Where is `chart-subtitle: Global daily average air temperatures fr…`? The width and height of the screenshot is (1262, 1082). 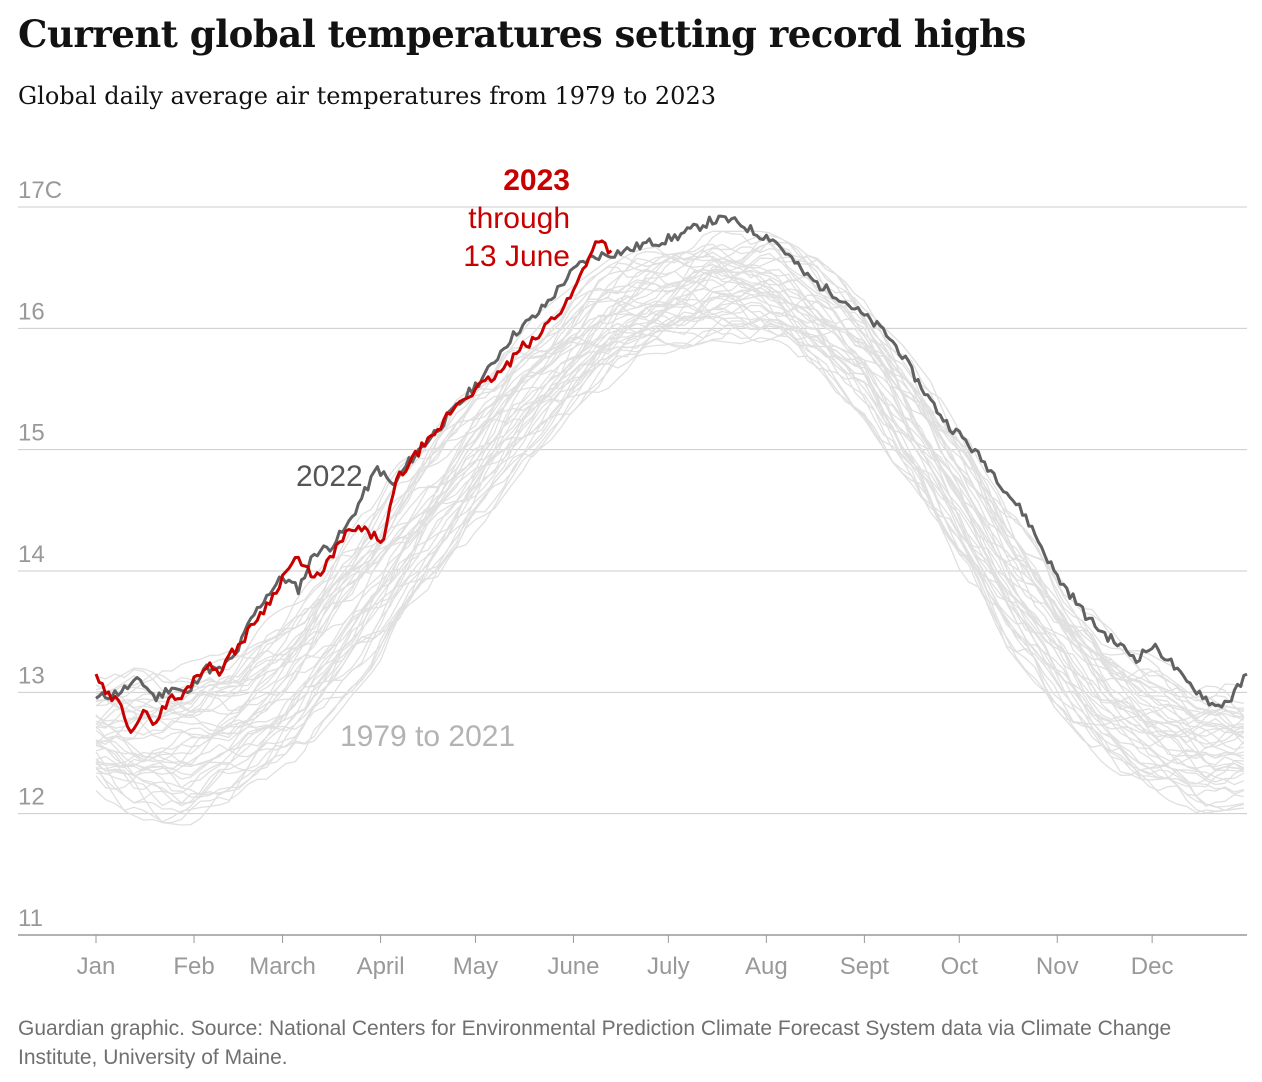
chart-subtitle: Global daily average air temperatures fr… is located at coordinates (367, 96).